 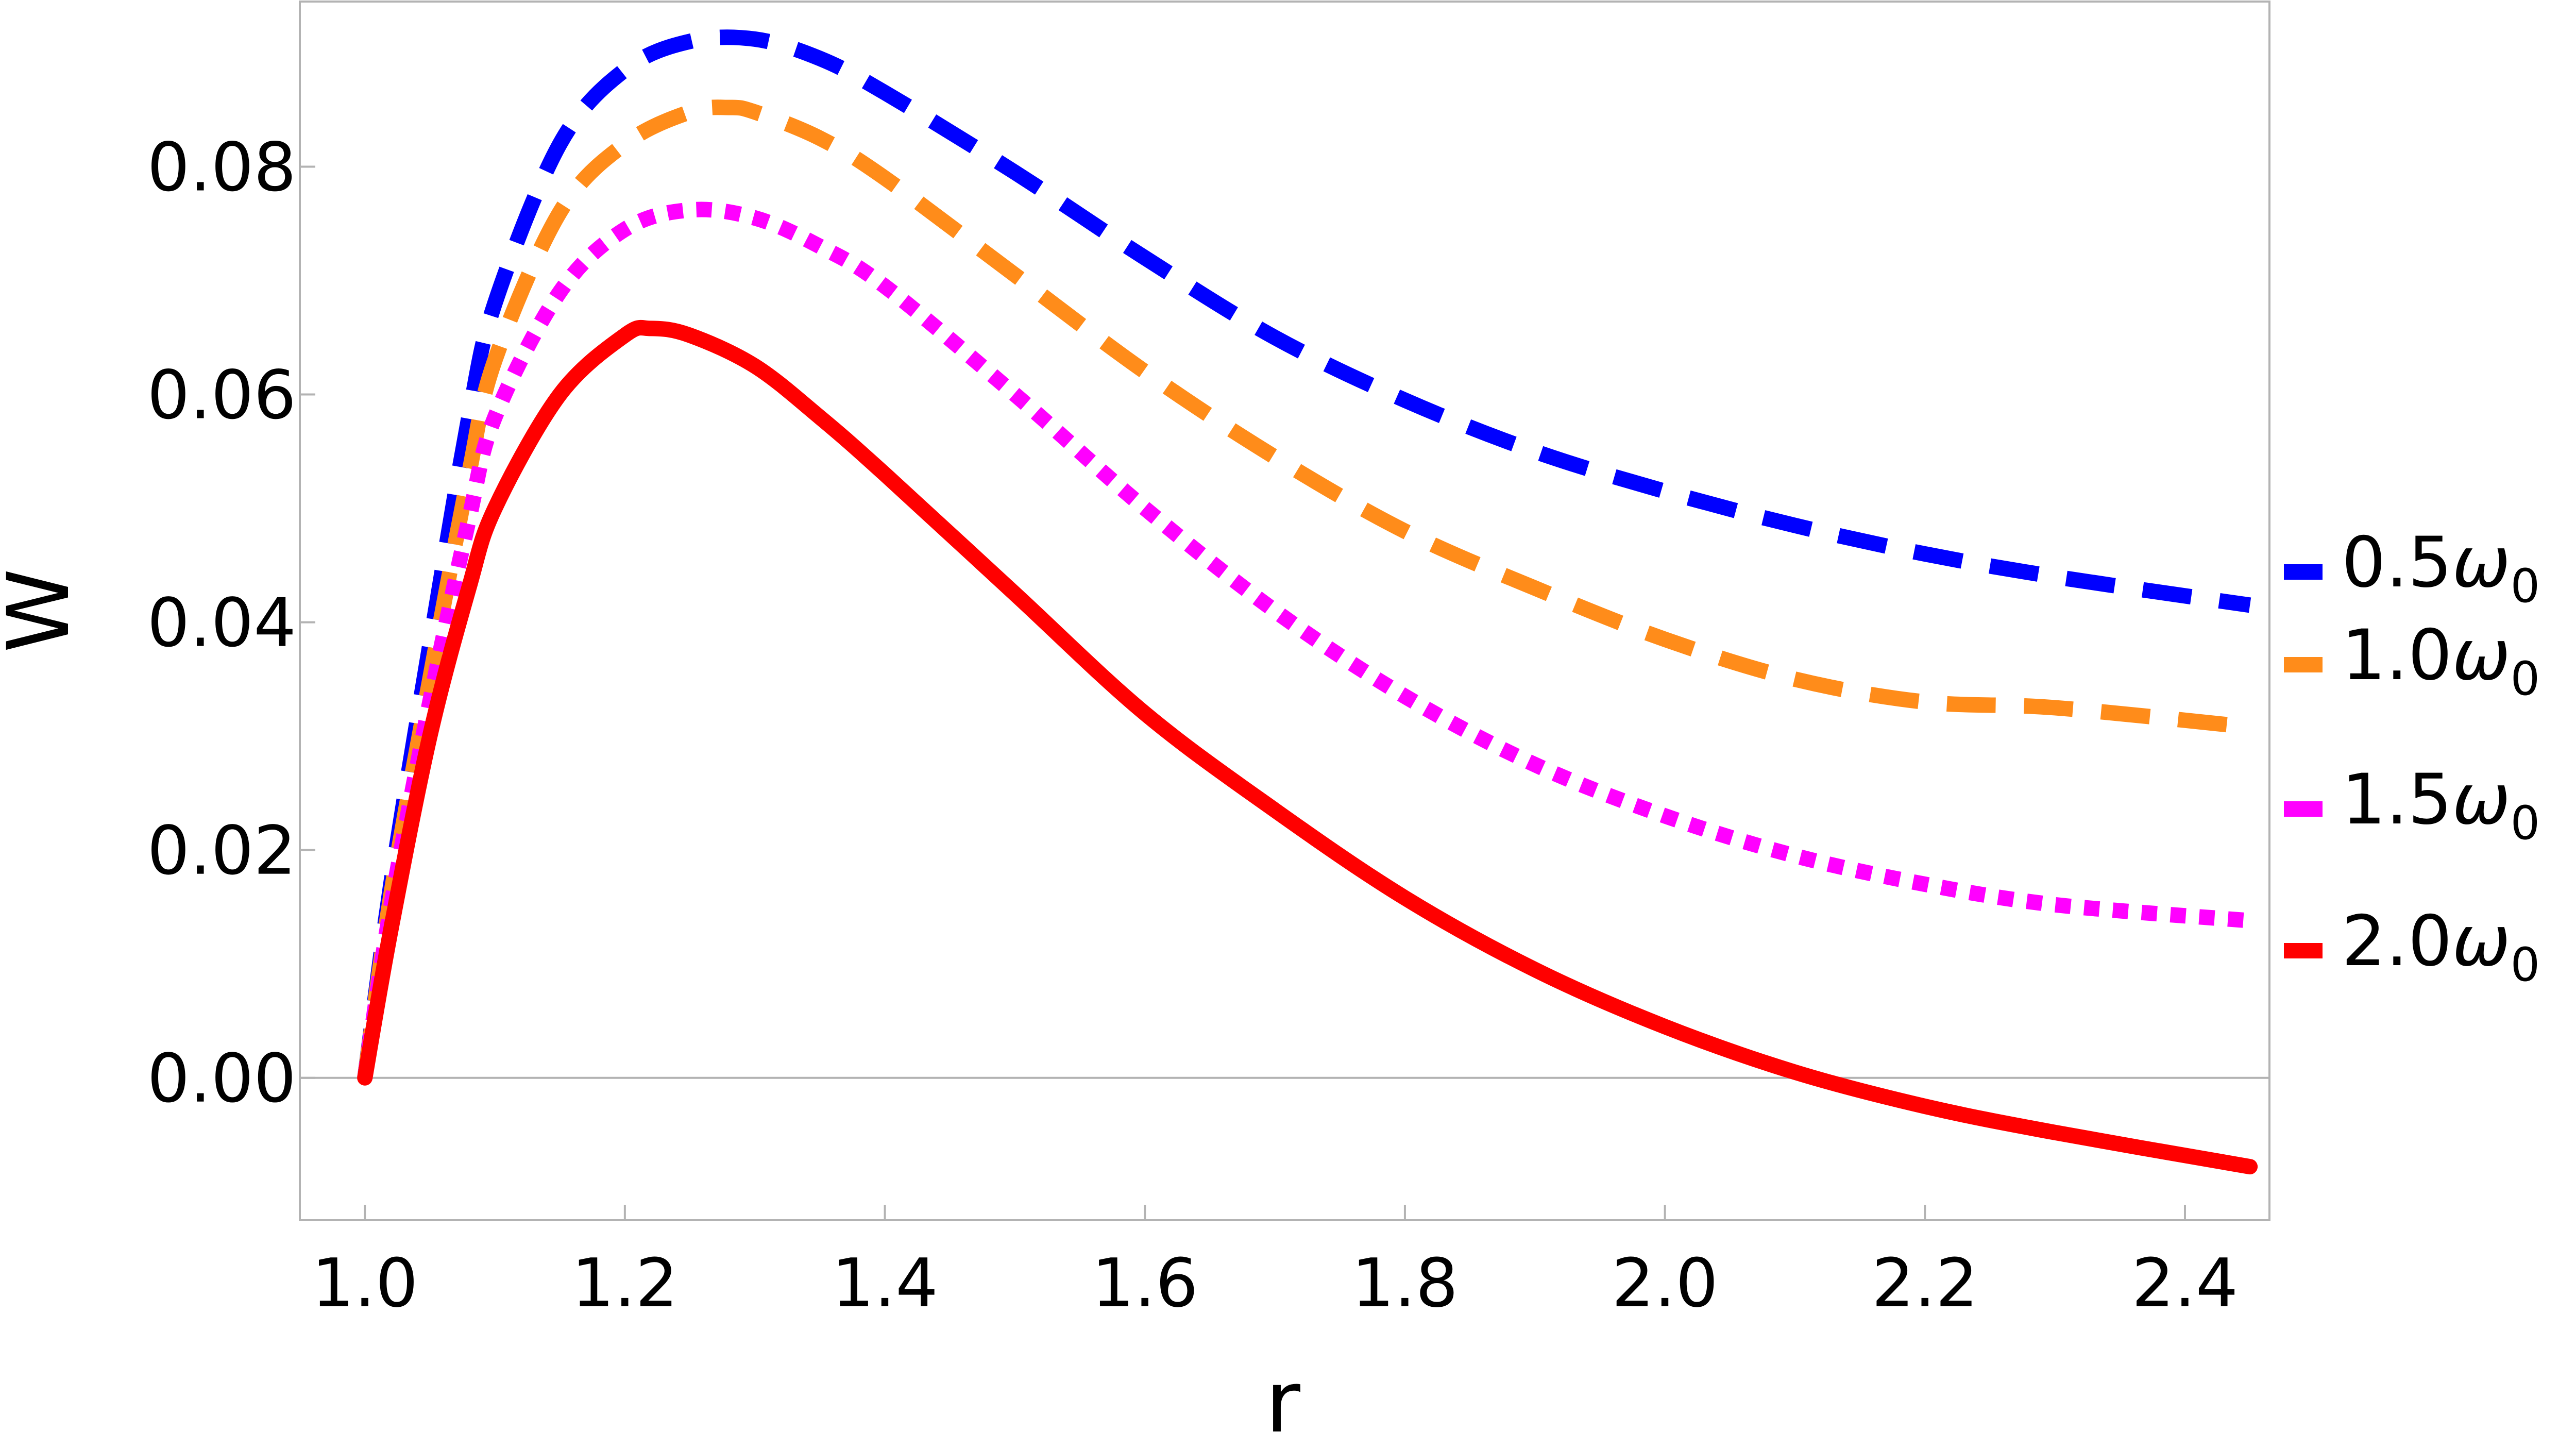 What do you see at coordinates (221, 623) in the screenshot?
I see `y-tick-label: 0.04` at bounding box center [221, 623].